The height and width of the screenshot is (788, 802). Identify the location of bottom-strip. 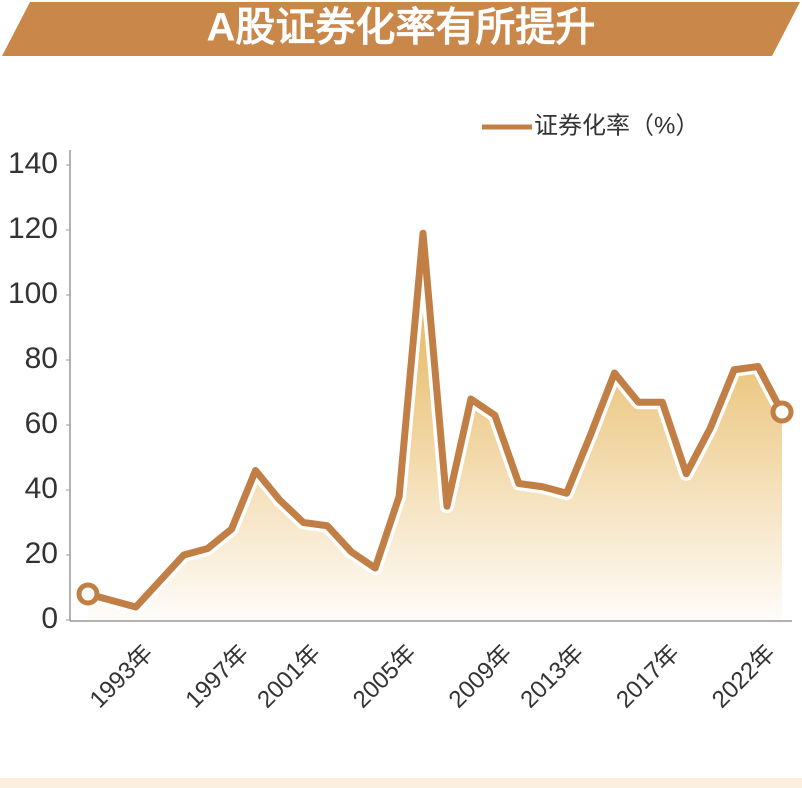
(401, 783).